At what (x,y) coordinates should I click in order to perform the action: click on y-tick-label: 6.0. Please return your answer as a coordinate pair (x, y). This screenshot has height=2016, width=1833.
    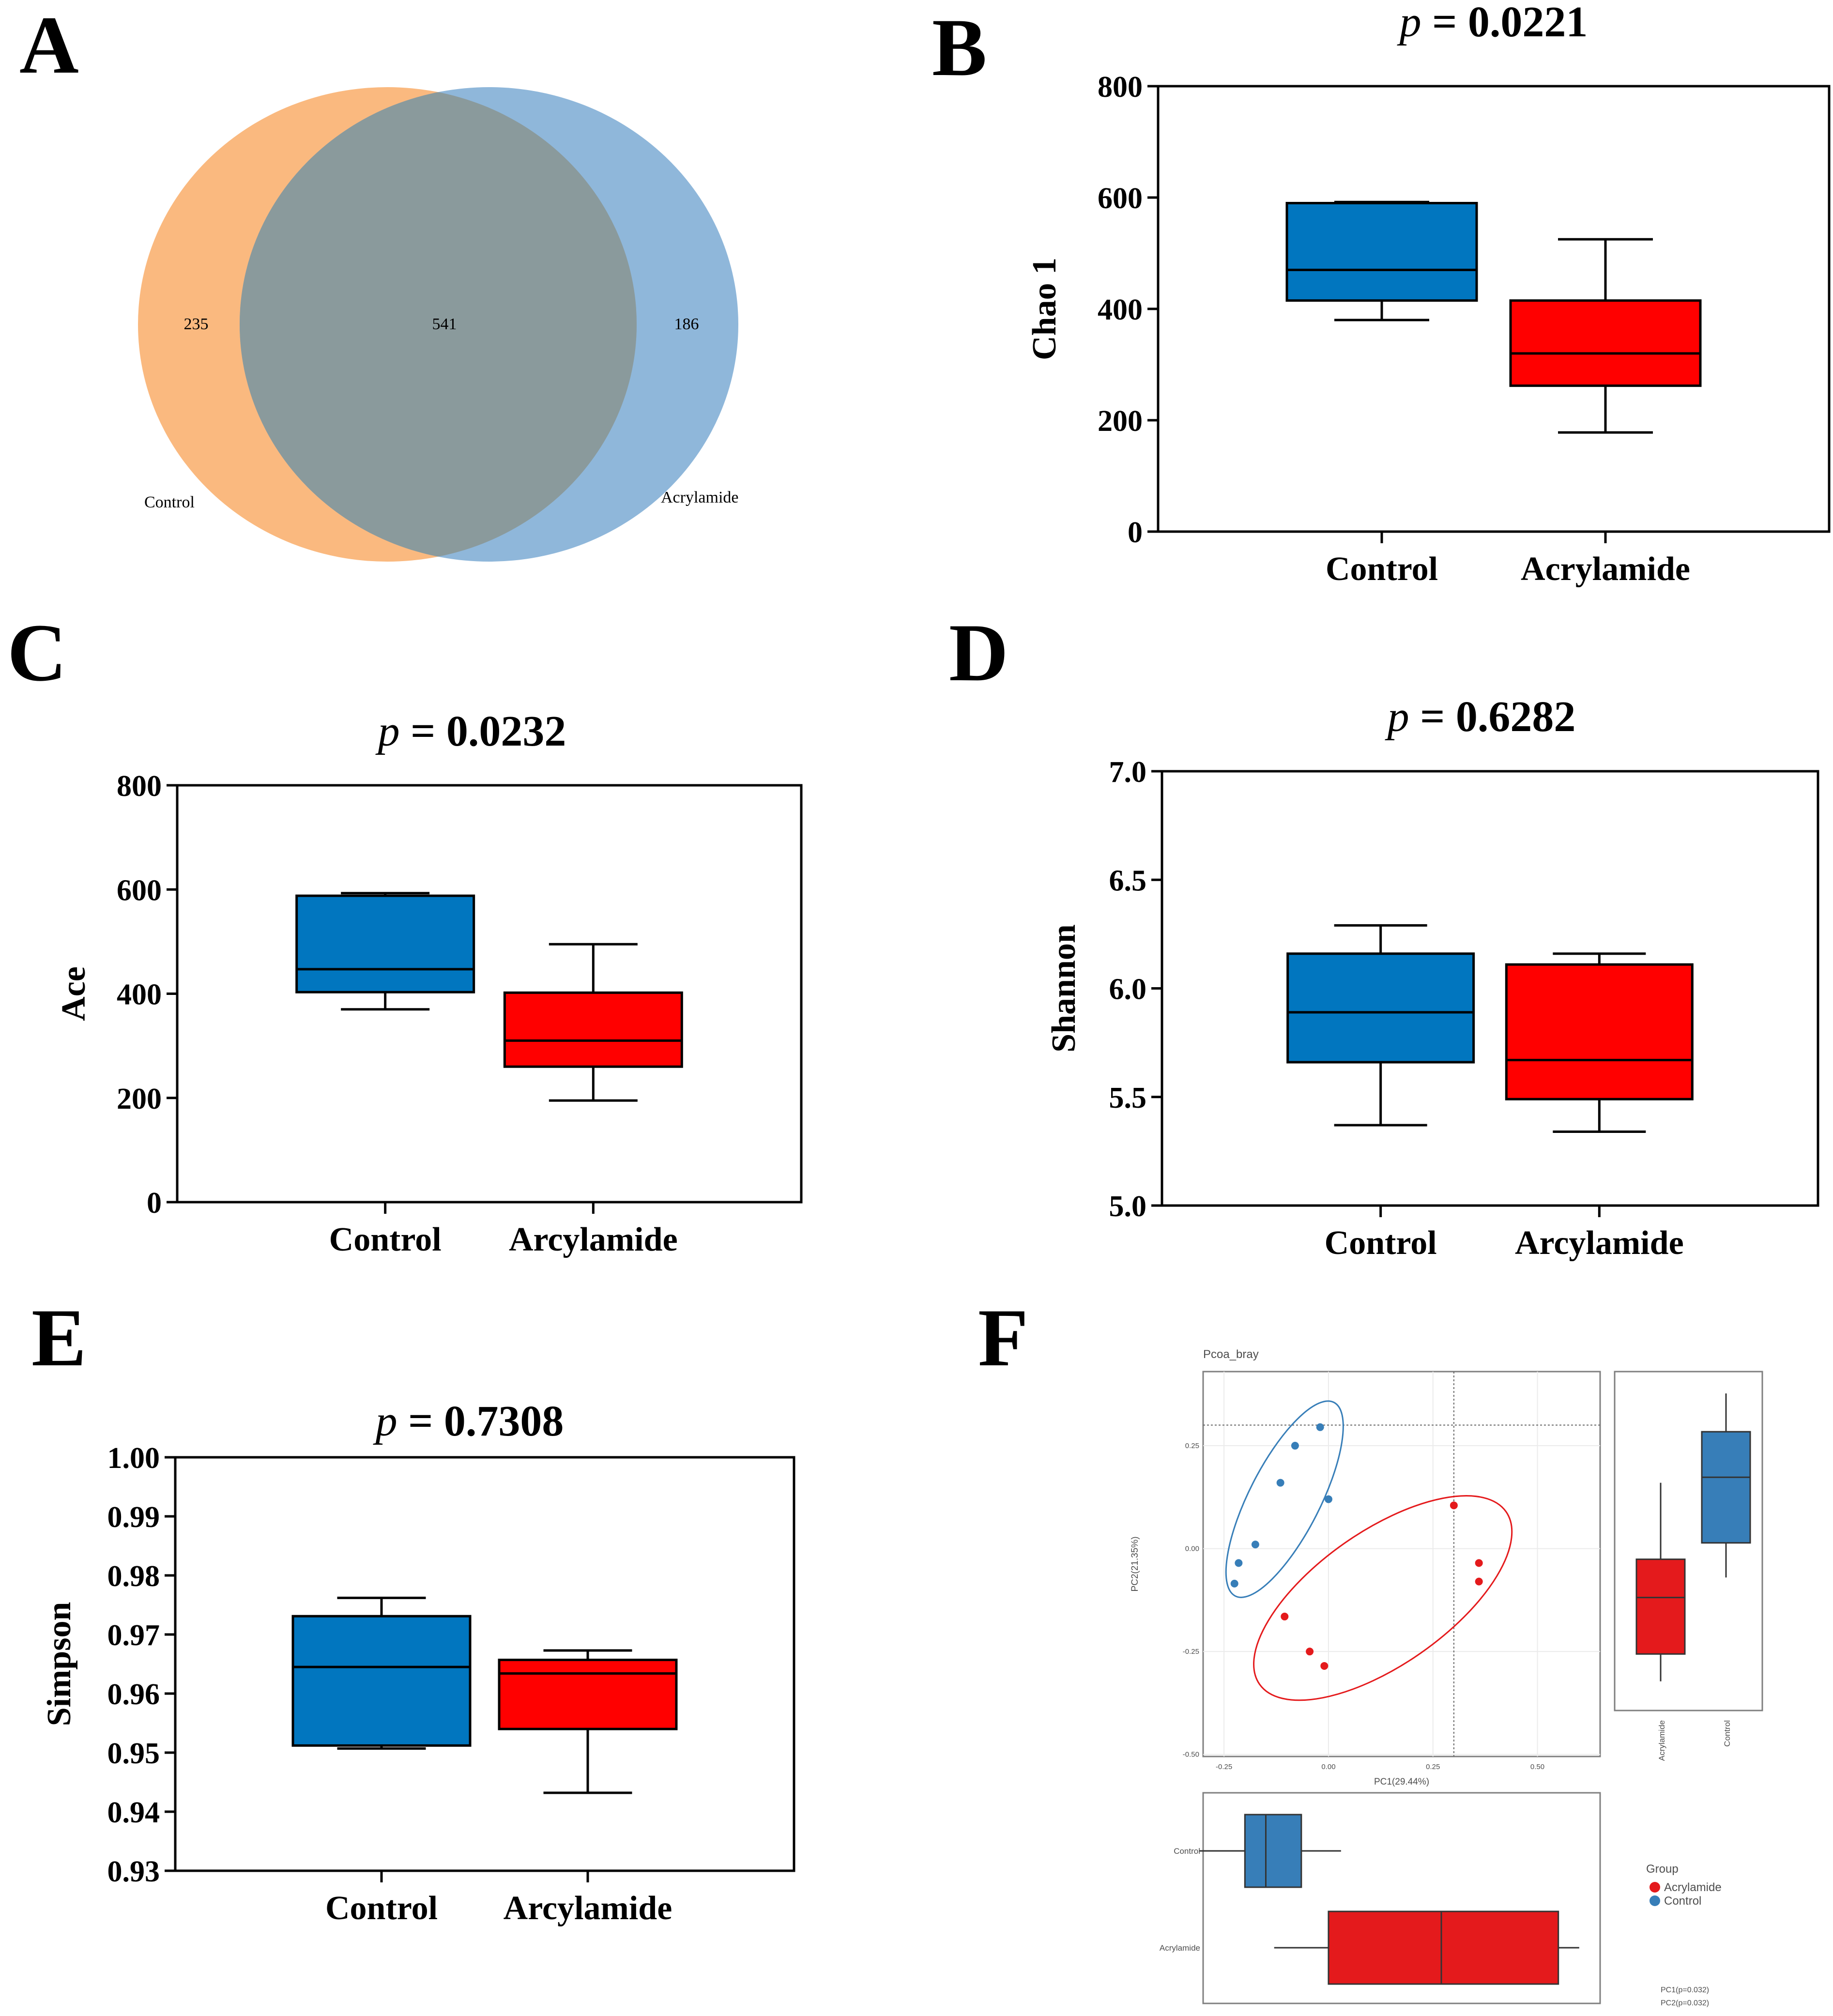
    Looking at the image, I should click on (1128, 989).